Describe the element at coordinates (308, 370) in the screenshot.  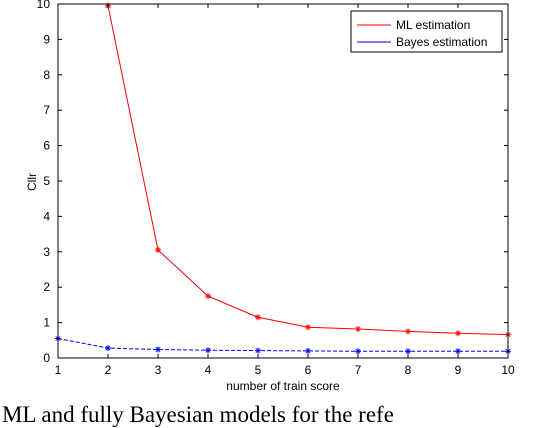
I see `x-tick-label: 6` at that location.